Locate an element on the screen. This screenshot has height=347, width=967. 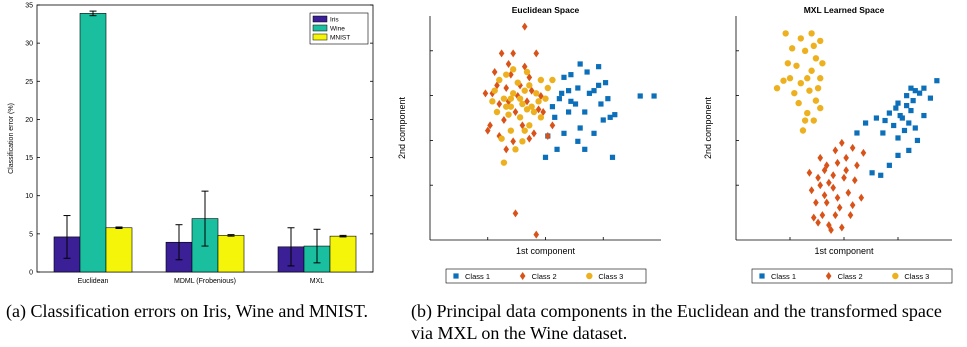
x-tick-label: MDML (Frobenious) is located at coordinates (205, 281).